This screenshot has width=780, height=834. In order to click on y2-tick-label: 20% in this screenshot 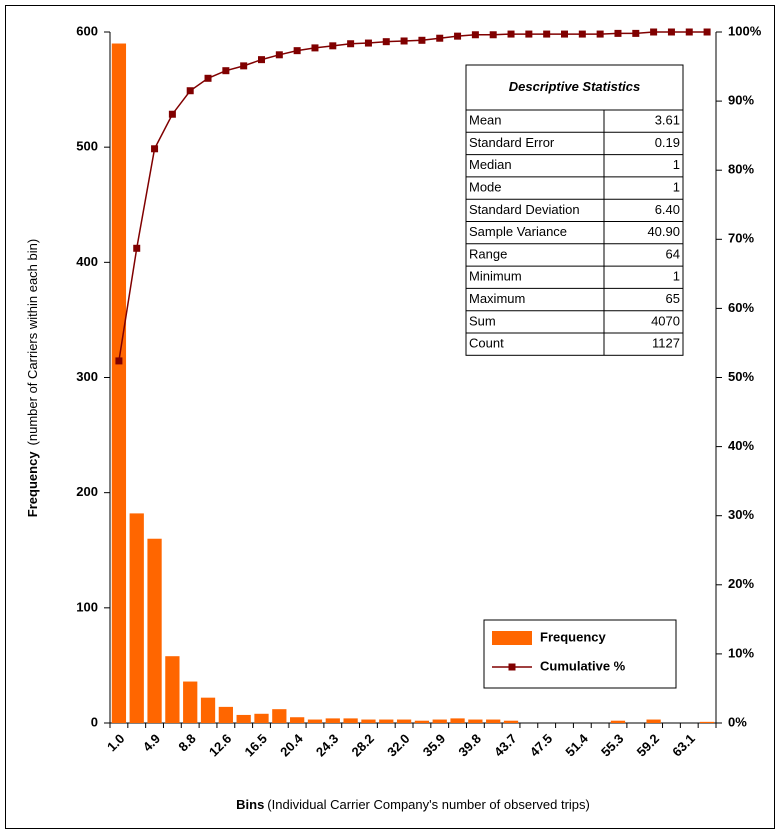, I will do `click(741, 583)`.